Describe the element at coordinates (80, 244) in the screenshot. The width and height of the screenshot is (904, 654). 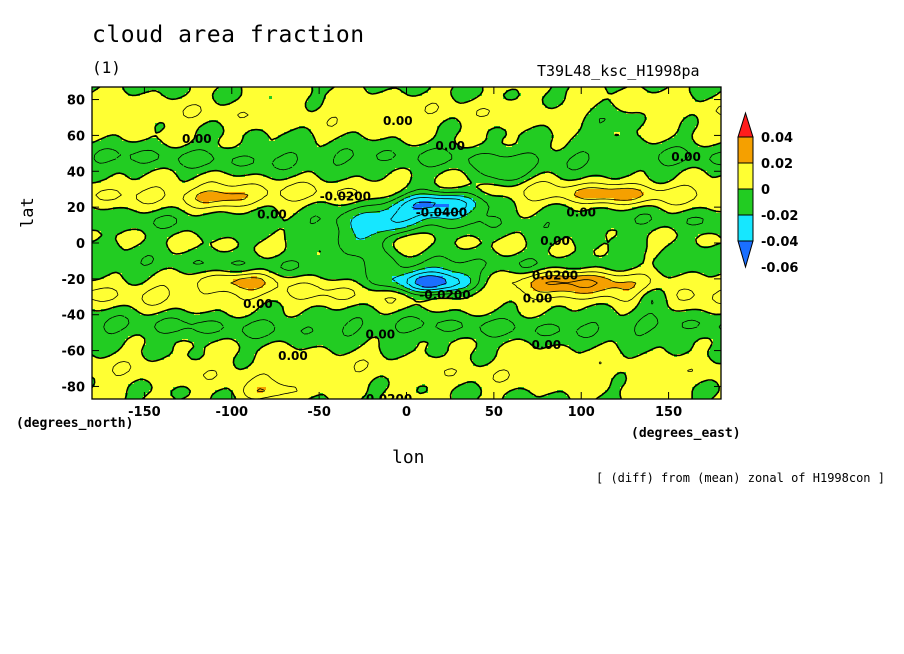
I see `y-tick-label: 0` at that location.